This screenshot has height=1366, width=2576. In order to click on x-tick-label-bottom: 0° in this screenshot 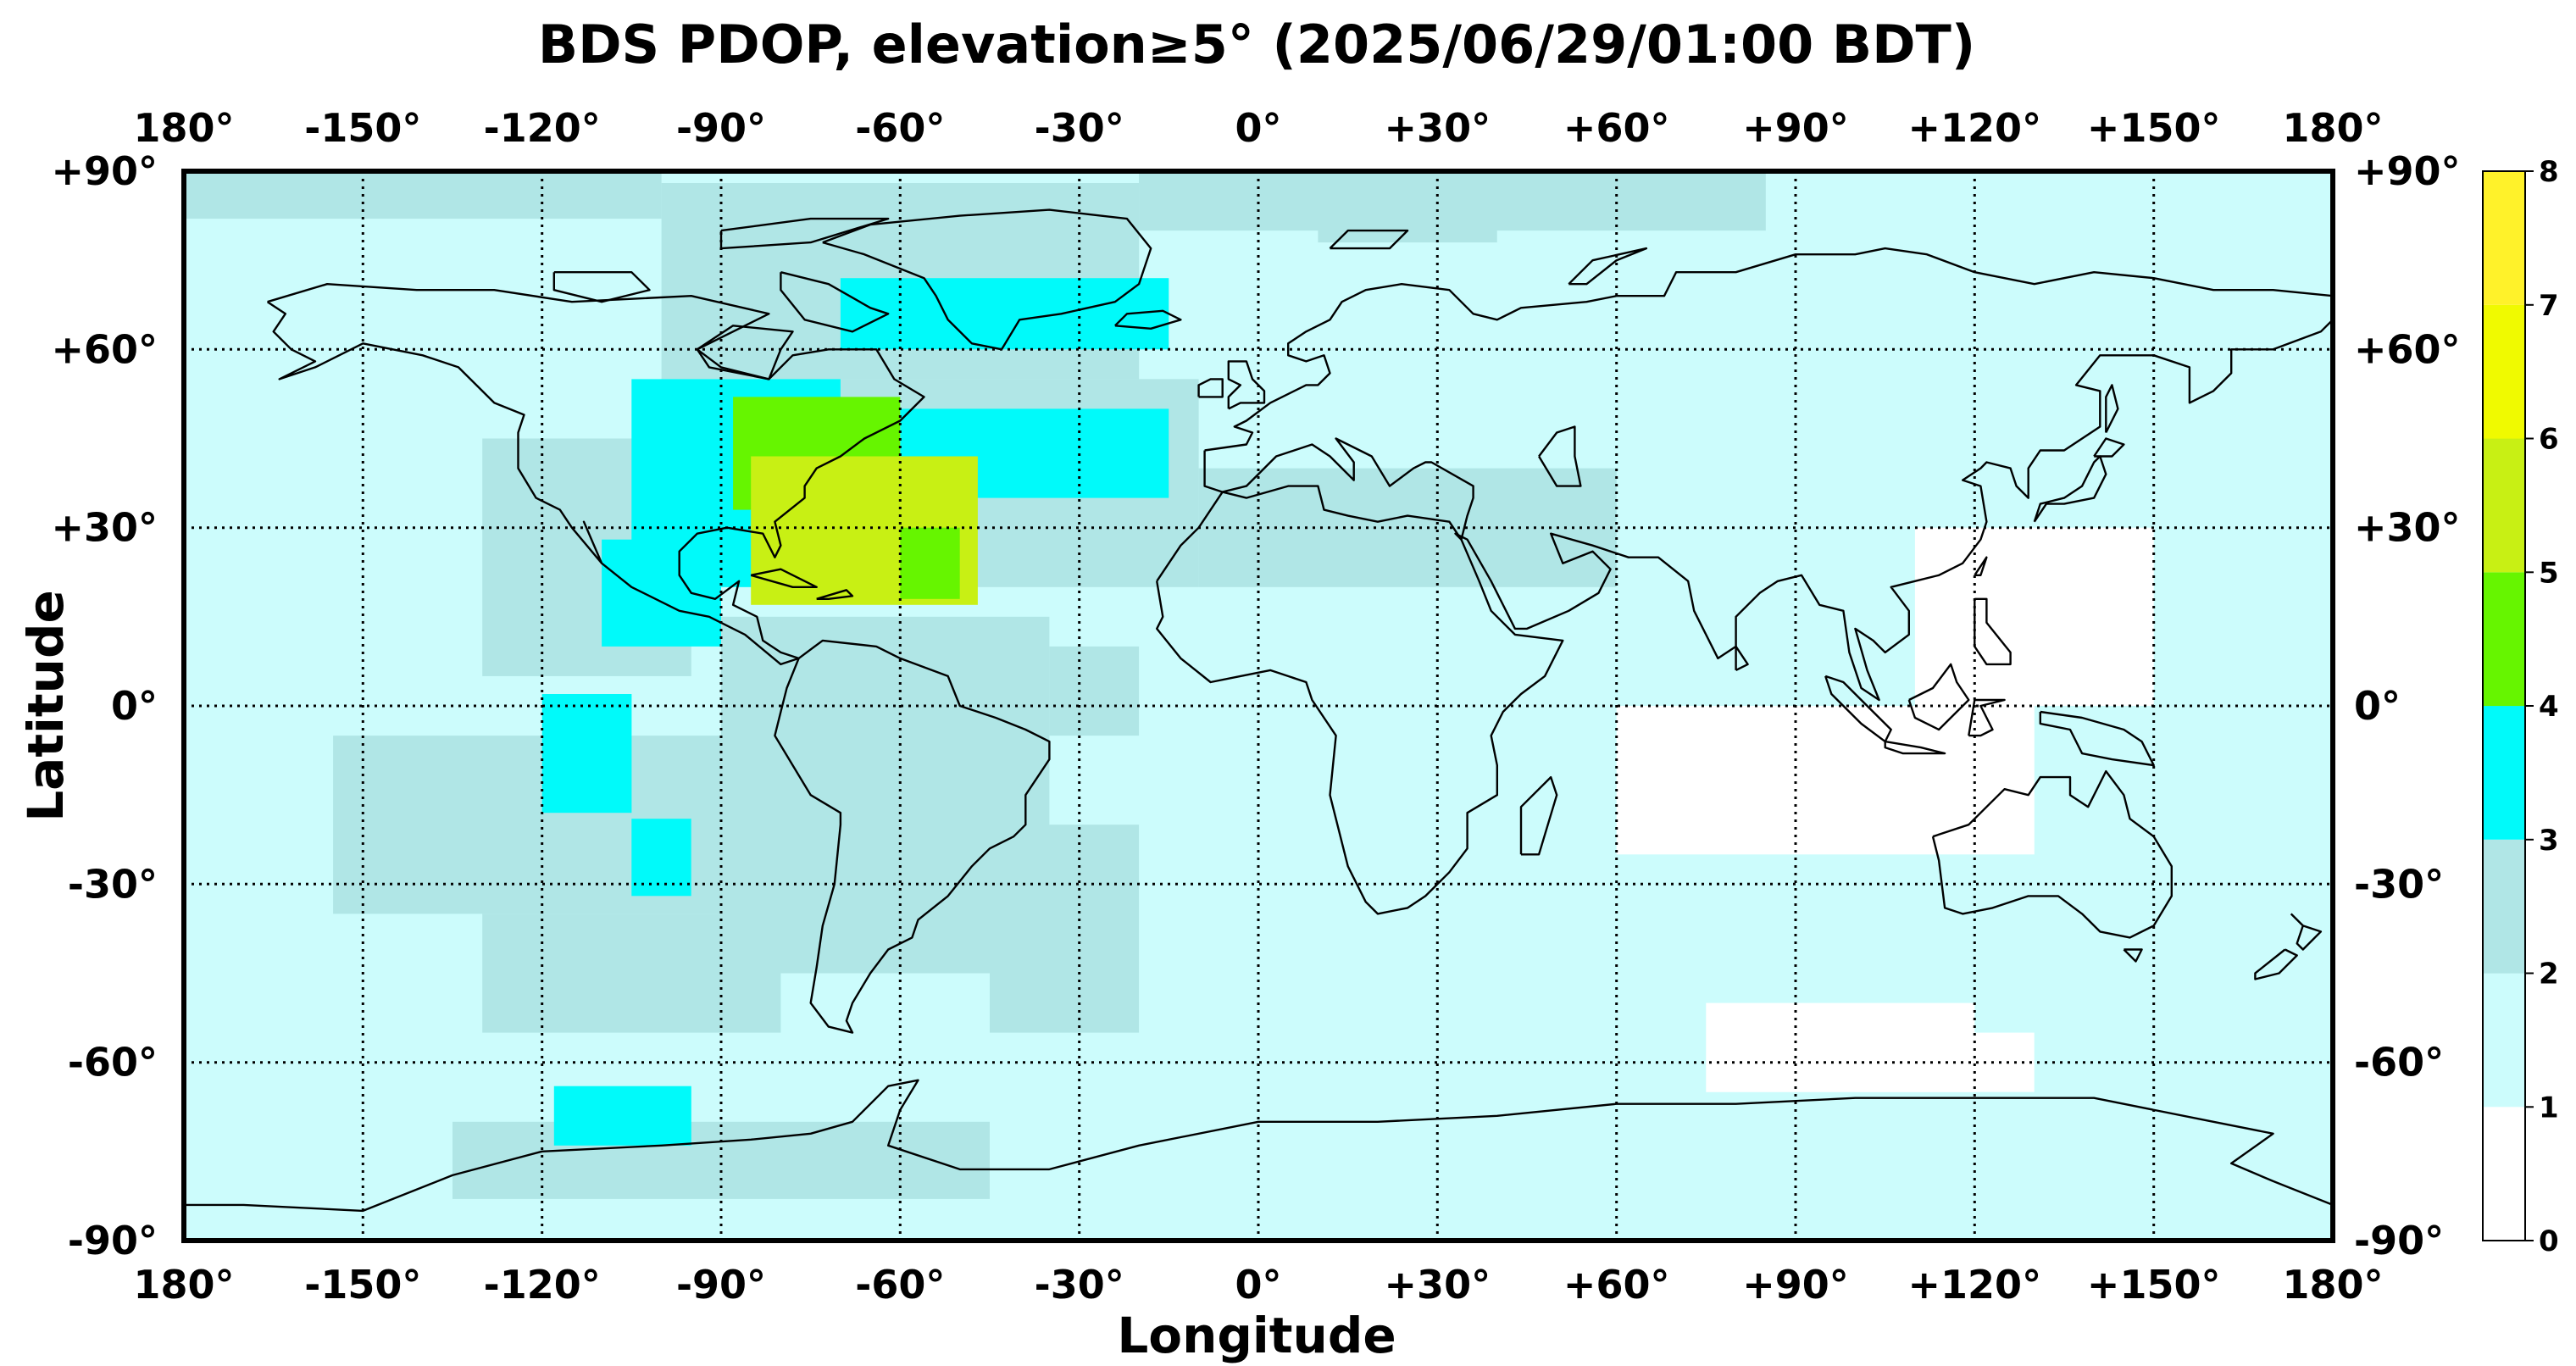, I will do `click(1258, 1285)`.